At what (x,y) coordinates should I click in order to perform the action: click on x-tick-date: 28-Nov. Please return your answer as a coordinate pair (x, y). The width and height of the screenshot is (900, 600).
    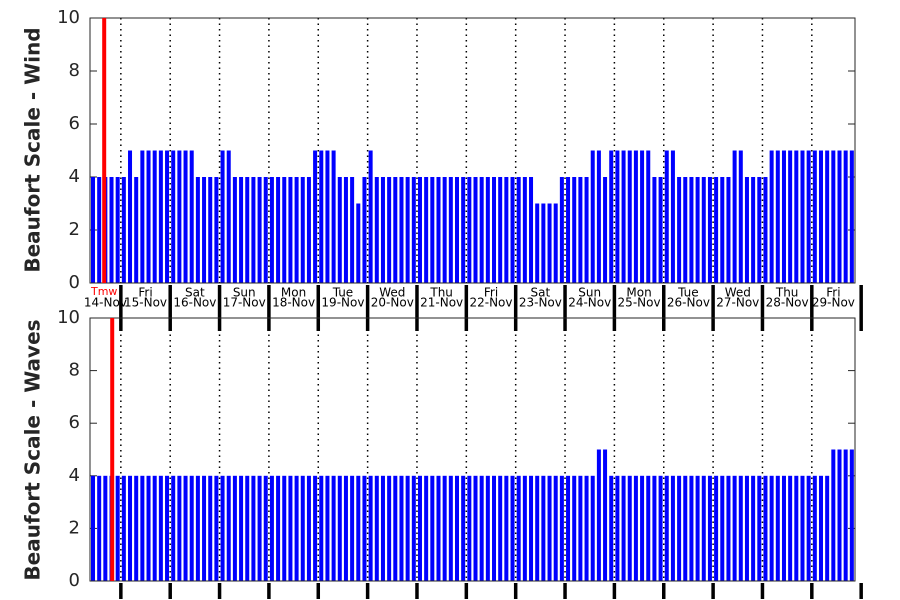
    Looking at the image, I should click on (787, 303).